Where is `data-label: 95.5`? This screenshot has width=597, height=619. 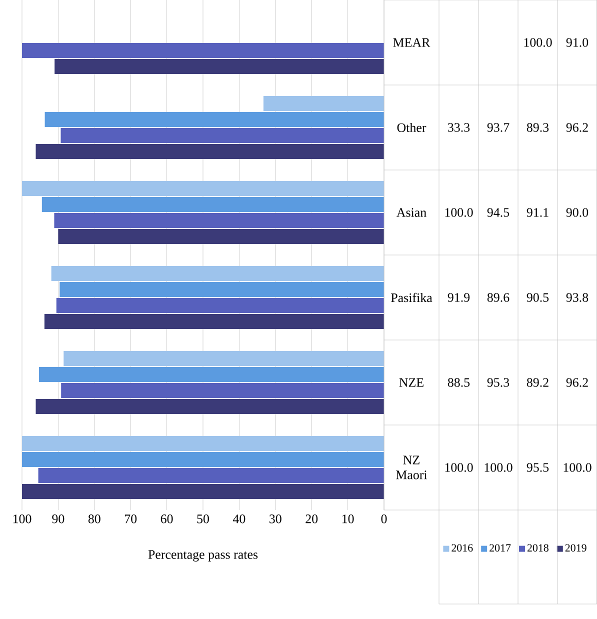
data-label: 95.5 is located at coordinates (537, 467).